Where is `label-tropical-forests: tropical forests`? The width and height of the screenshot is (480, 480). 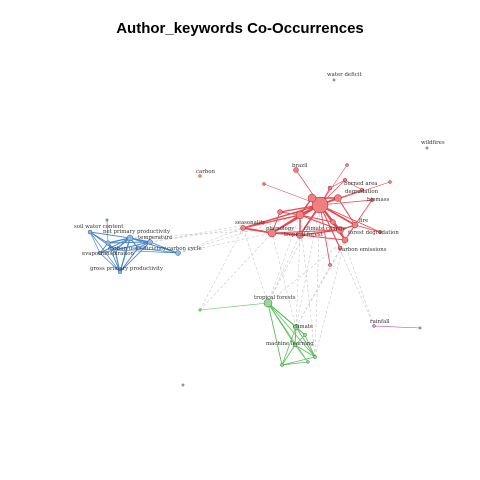 label-tropical-forests: tropical forests is located at coordinates (275, 298).